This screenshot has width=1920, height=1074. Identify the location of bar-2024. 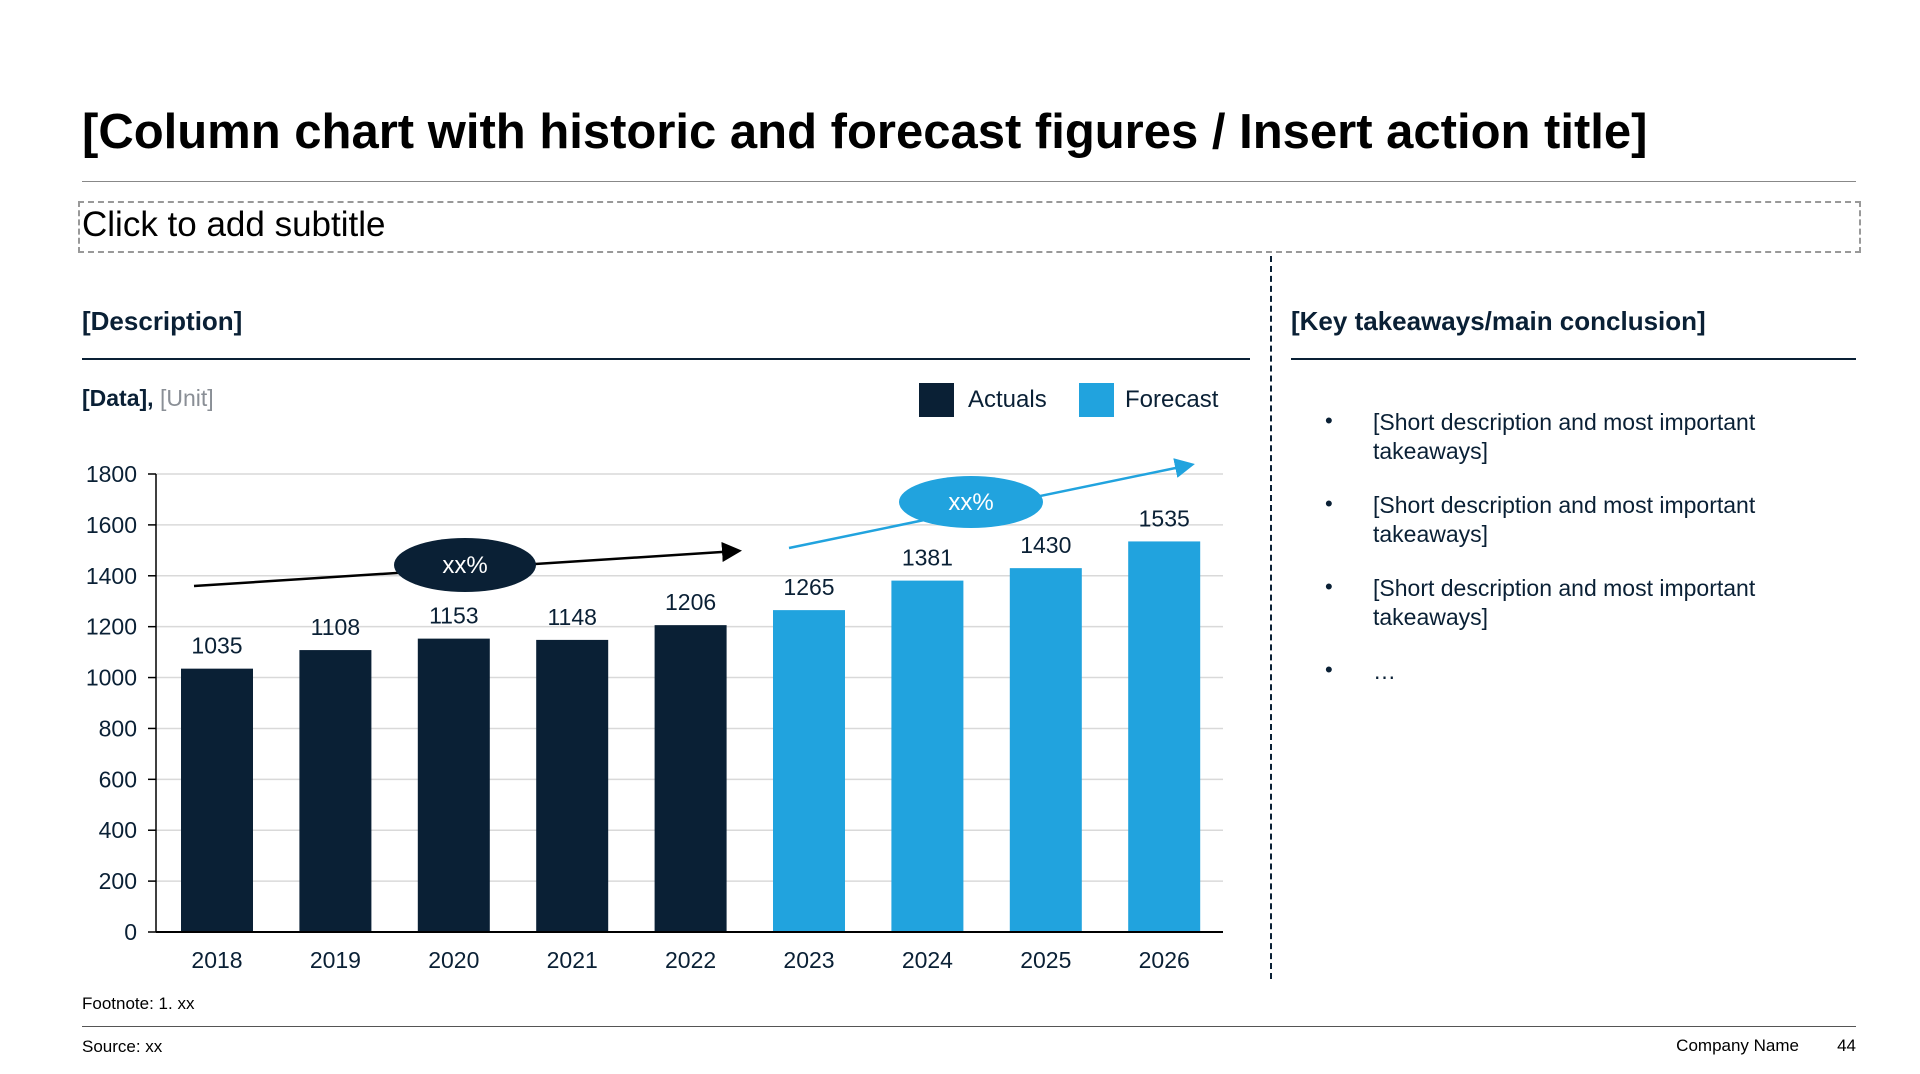
(927, 756).